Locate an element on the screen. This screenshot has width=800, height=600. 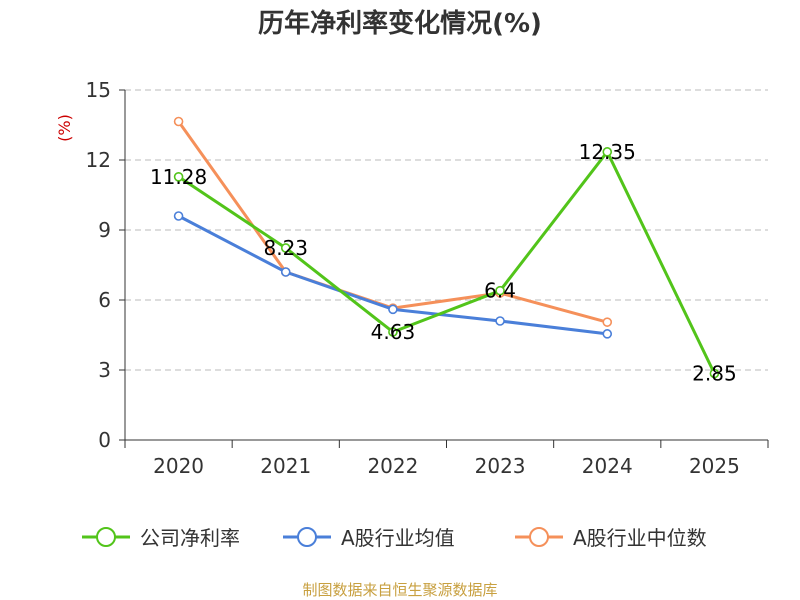
legend-item: 公司净利率 is located at coordinates (161, 538).